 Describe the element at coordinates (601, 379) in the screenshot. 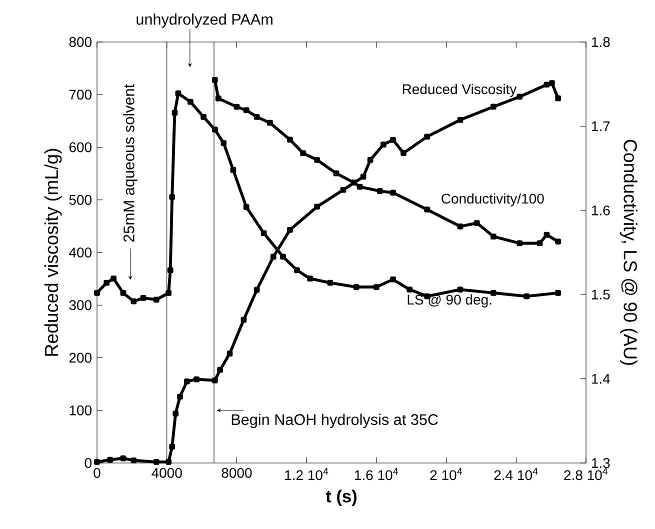

I see `y2-tick-label: 1.4` at that location.